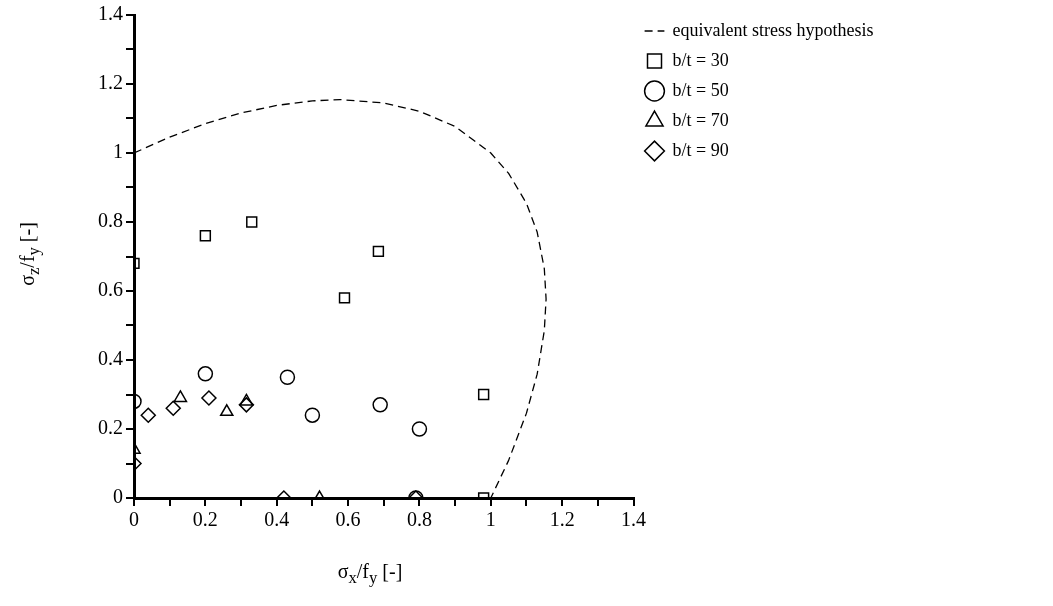 This screenshot has height=606, width=1053. What do you see at coordinates (110, 13) in the screenshot?
I see `y-tick-label: 1.4` at bounding box center [110, 13].